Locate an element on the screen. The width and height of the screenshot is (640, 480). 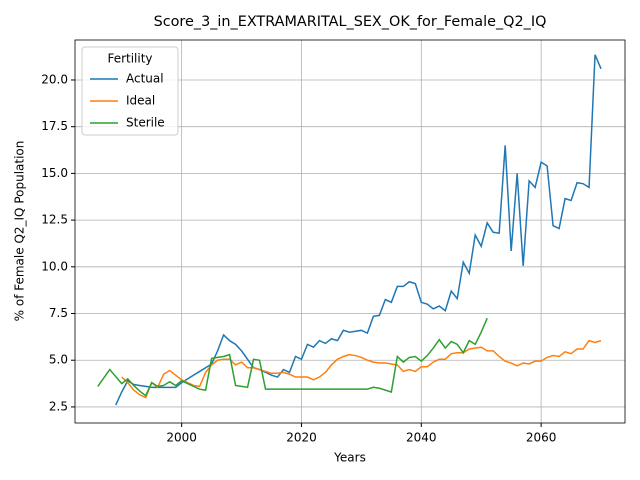
legend-title: Fertility is located at coordinates (129, 59).